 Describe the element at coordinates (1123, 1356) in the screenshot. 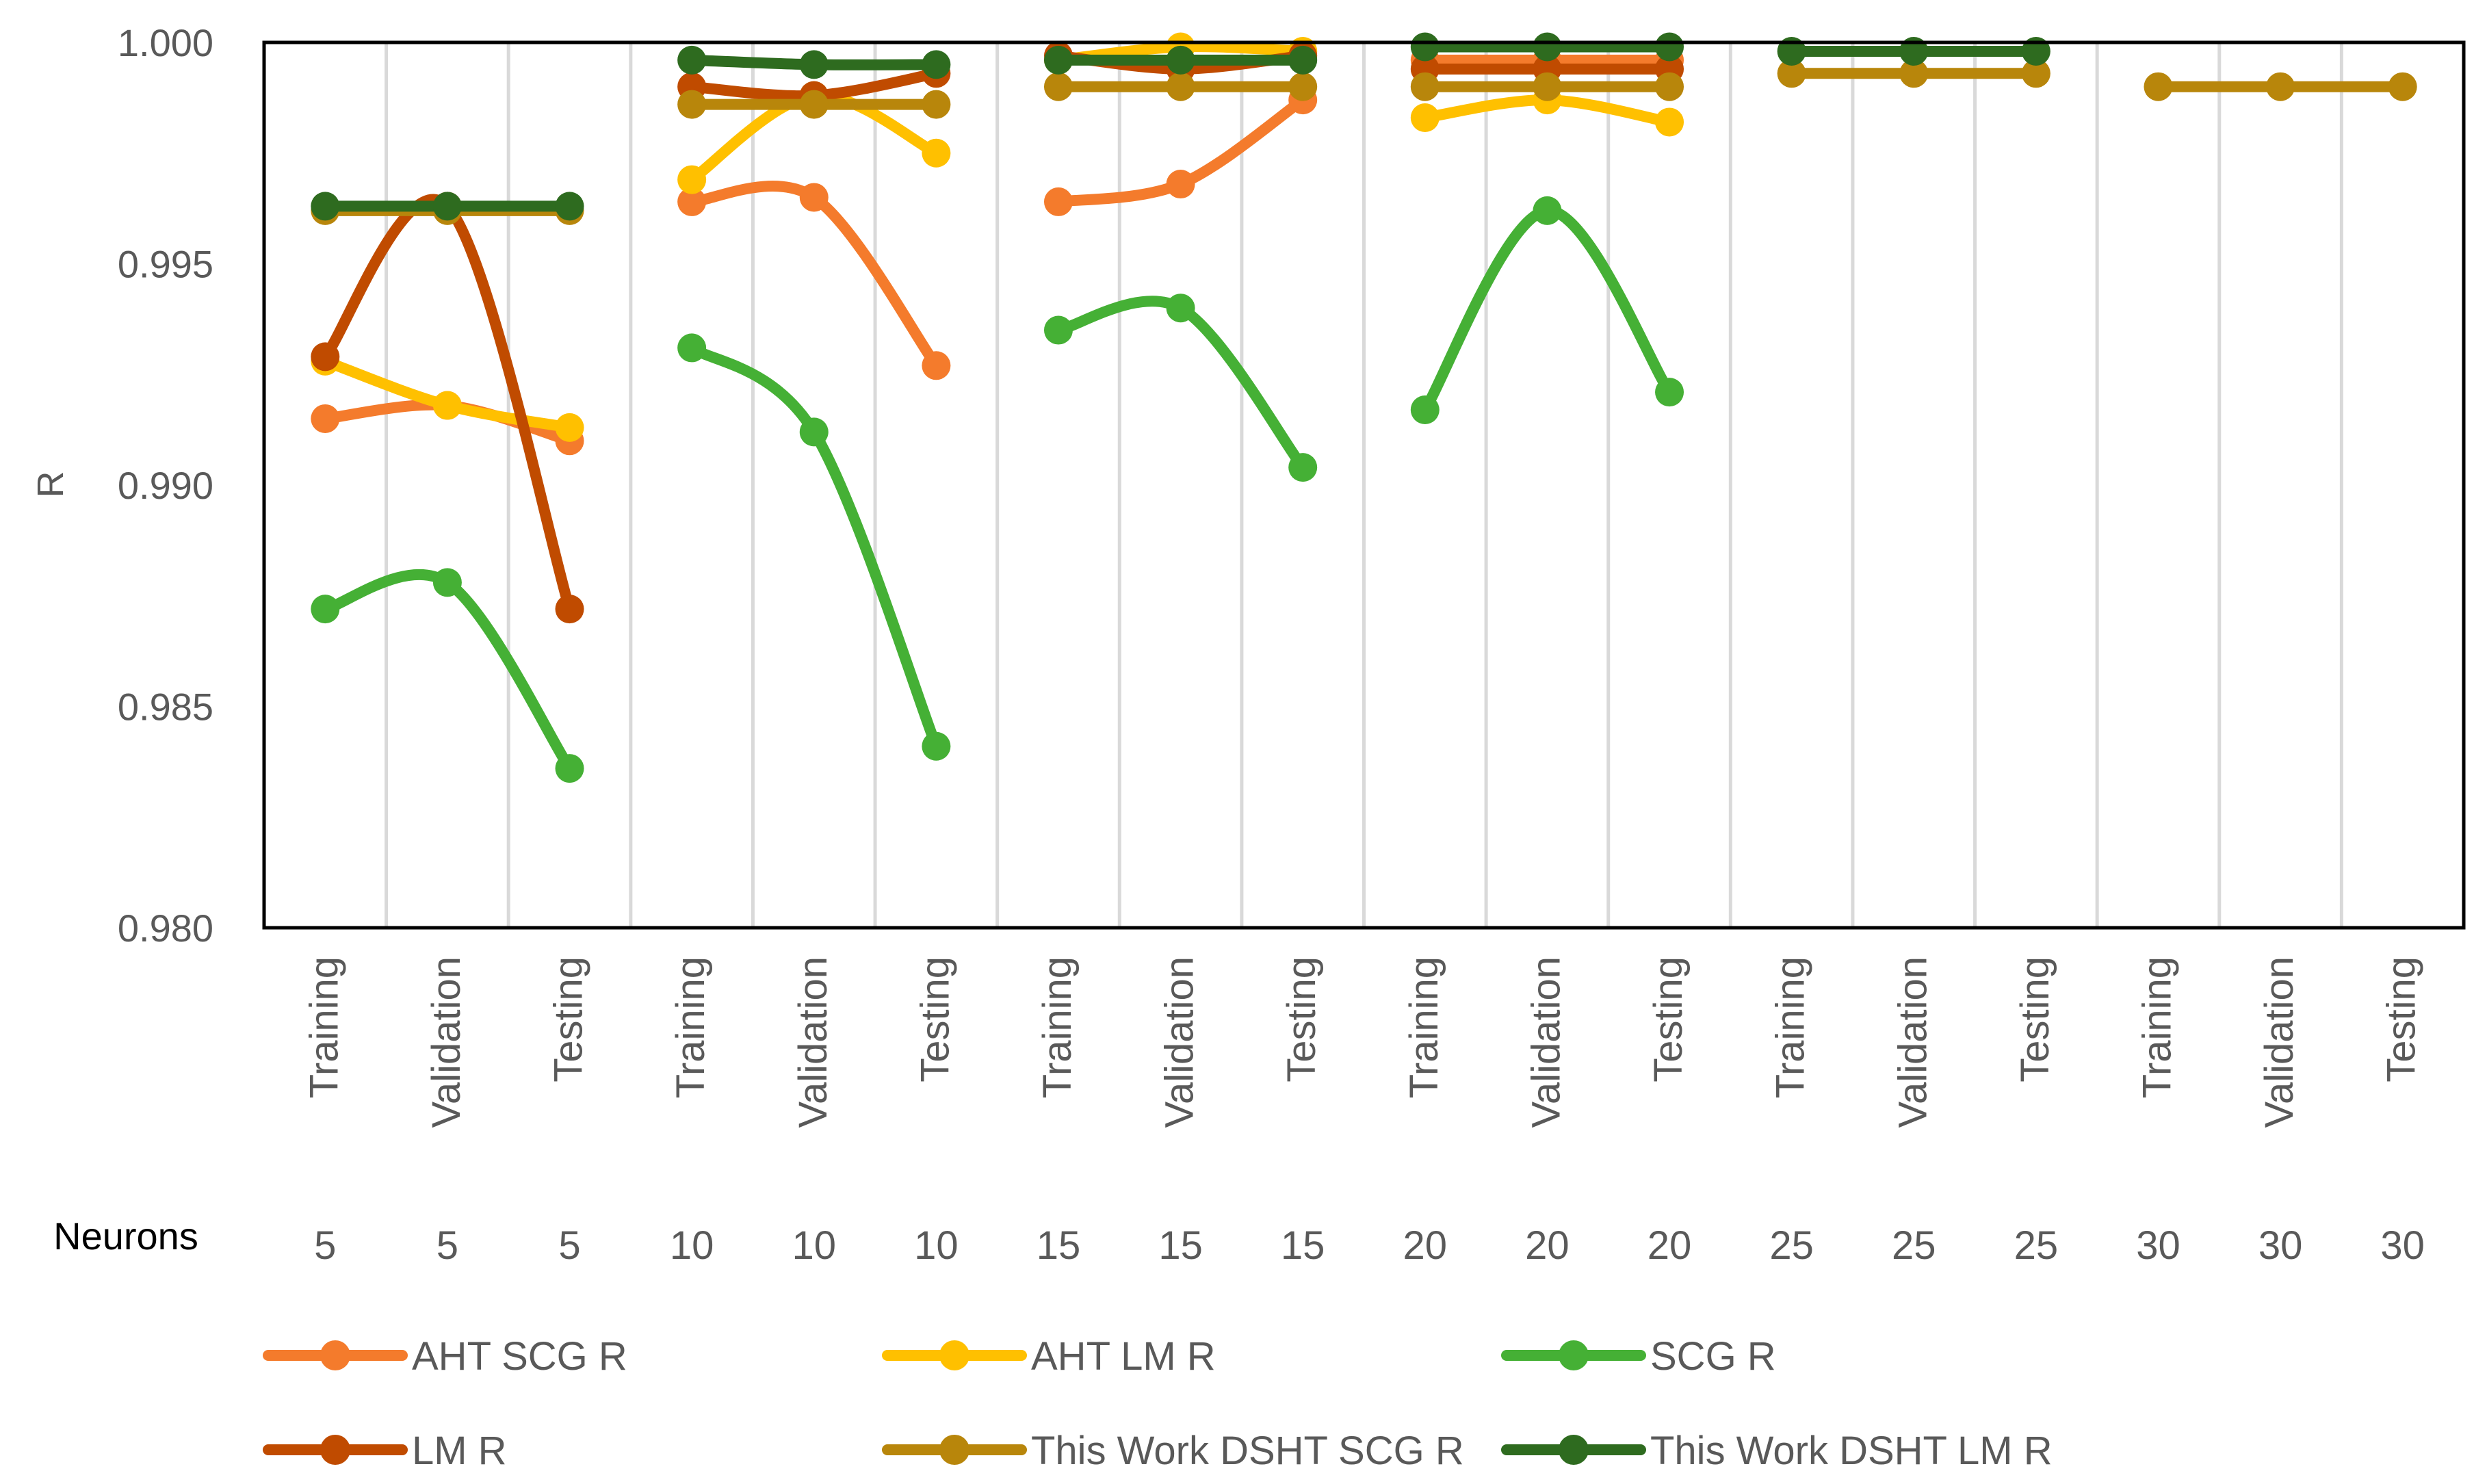

I see `legend-label: AHT LM R` at that location.